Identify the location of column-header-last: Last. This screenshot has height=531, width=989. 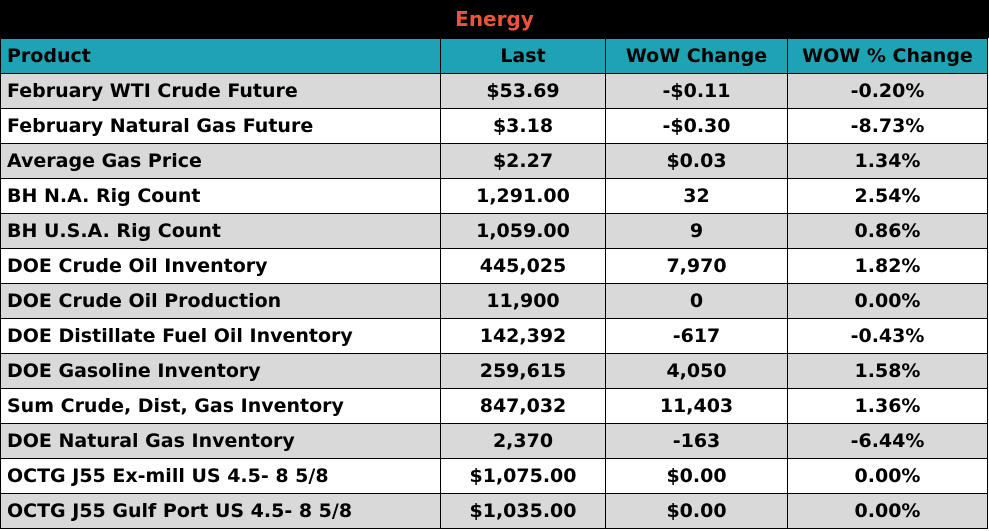
(523, 56).